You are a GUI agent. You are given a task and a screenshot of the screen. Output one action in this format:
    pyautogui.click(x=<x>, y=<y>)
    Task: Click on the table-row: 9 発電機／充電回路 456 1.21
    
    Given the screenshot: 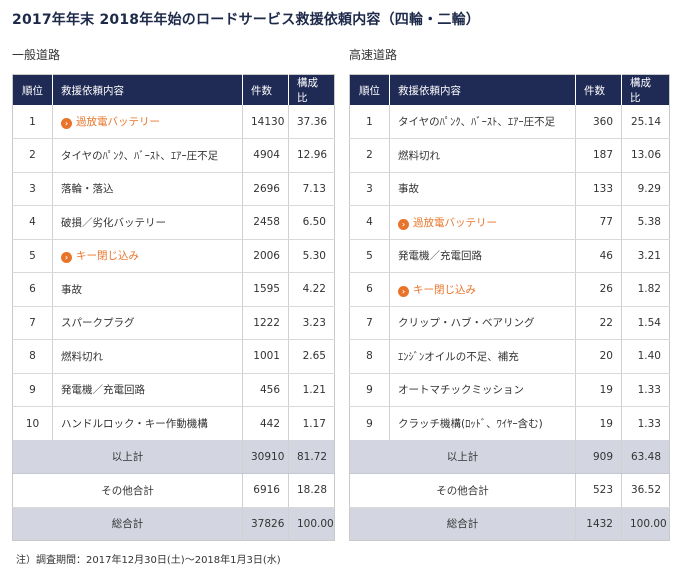 What is the action you would take?
    pyautogui.click(x=173, y=390)
    